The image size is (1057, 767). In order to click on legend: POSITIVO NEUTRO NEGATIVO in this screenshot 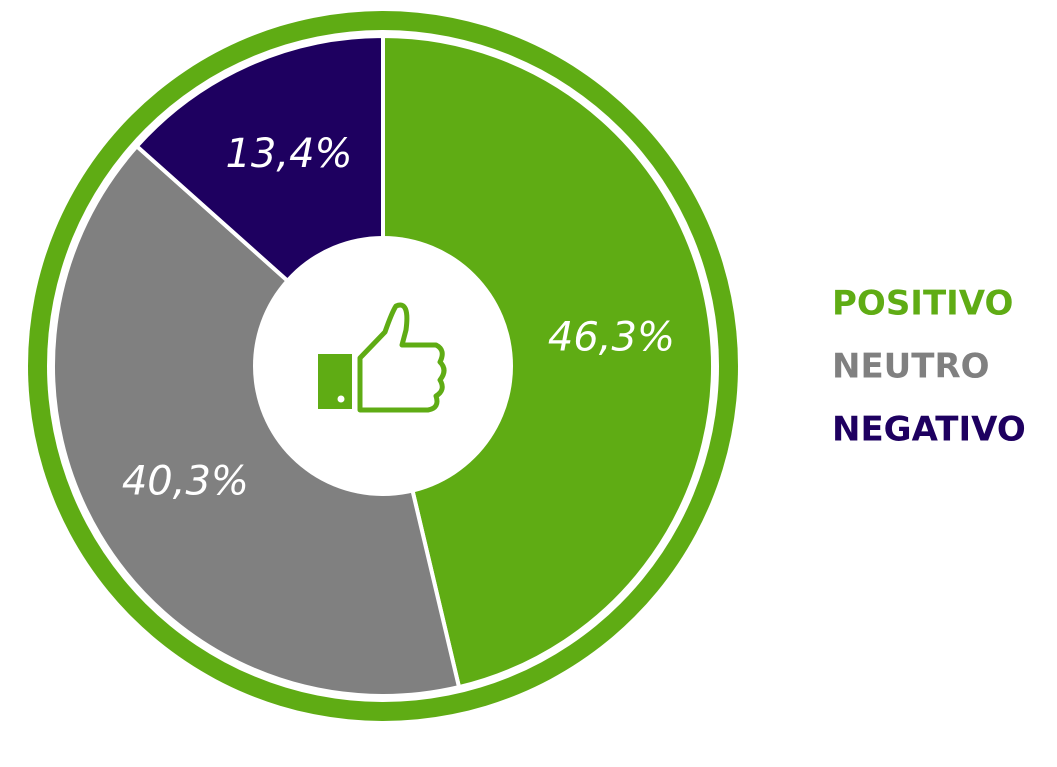, I will do `click(929, 367)`.